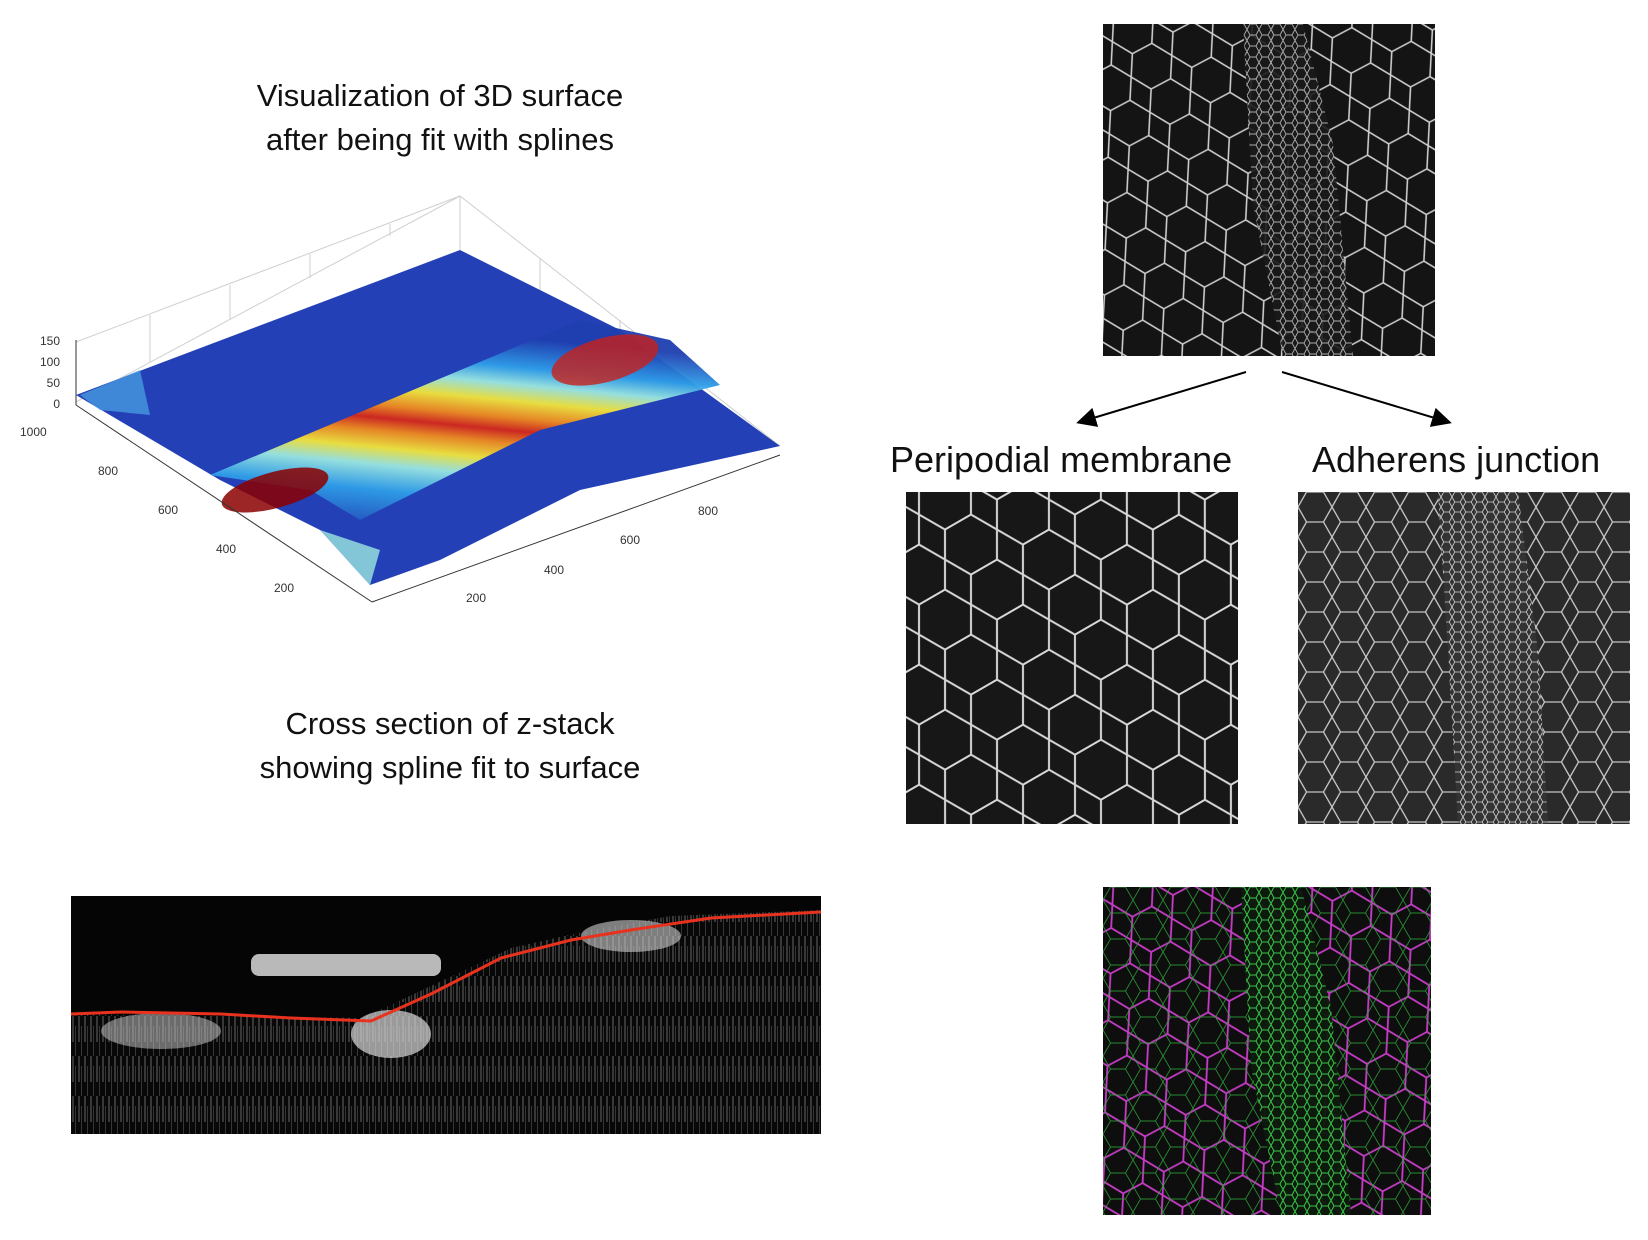 The width and height of the screenshot is (1648, 1240). What do you see at coordinates (440, 139) in the screenshot?
I see `surface-title-line2: after being fit with splines` at bounding box center [440, 139].